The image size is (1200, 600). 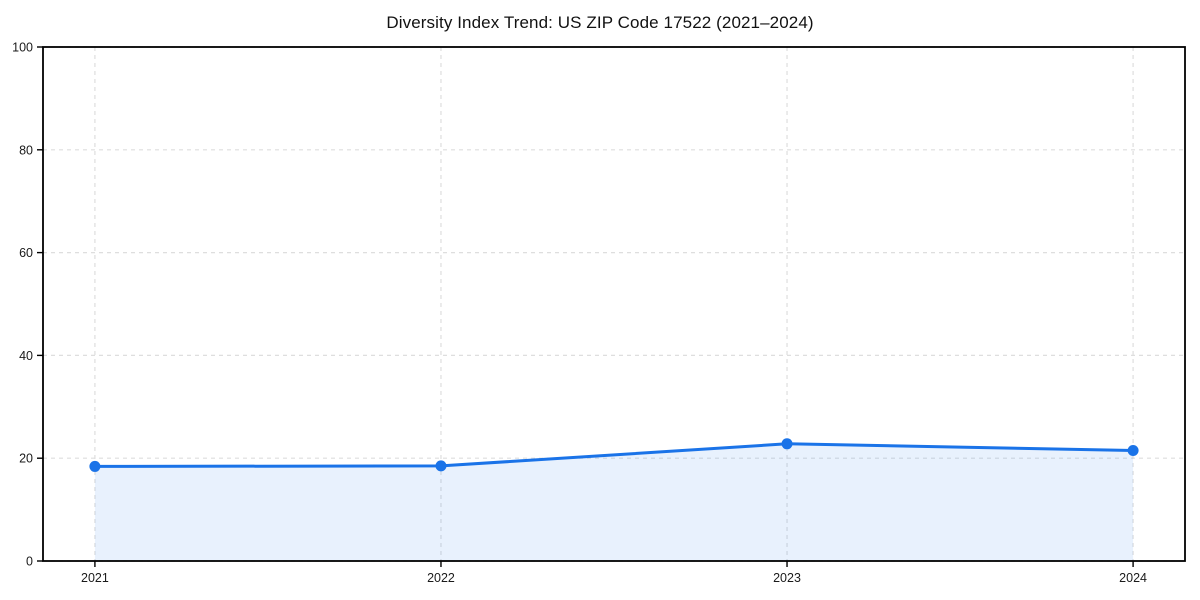 I want to click on y-tick-label: 100, so click(x=22, y=48).